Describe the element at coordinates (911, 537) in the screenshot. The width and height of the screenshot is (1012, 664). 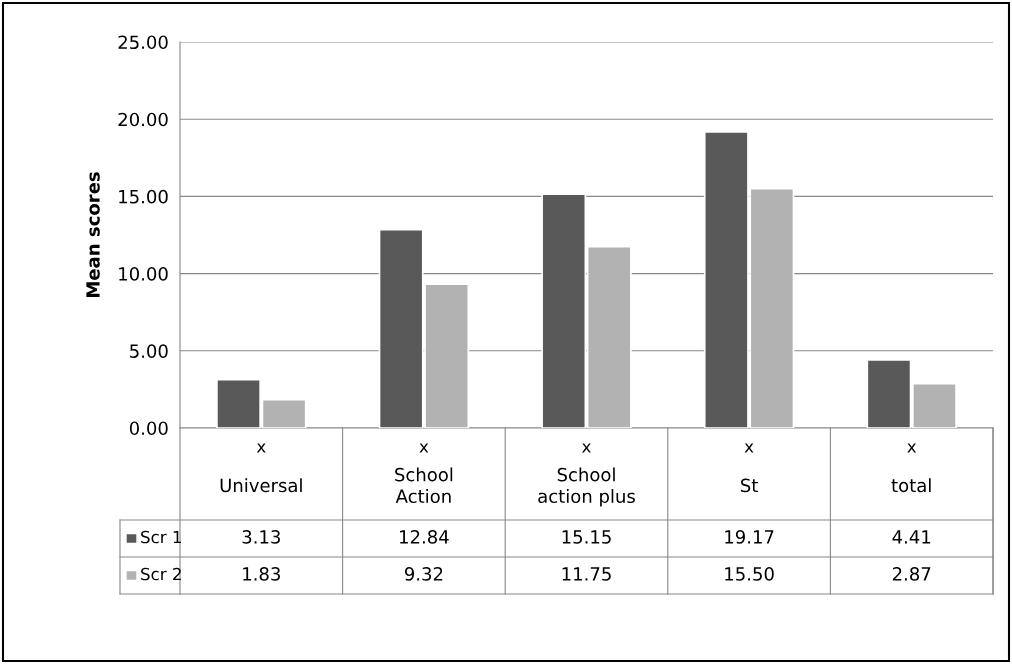
I see `data-label: 4.41` at that location.